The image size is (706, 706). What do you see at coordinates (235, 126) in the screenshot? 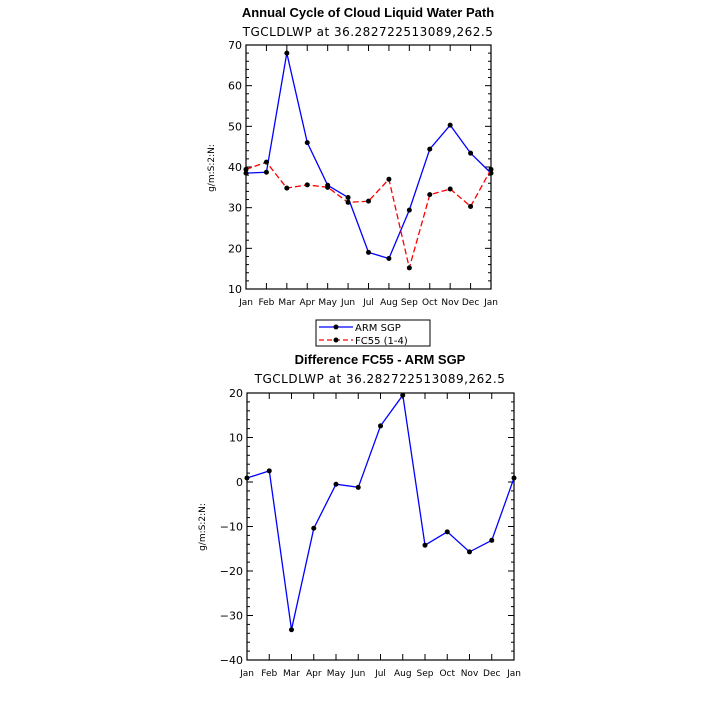
I see `y-tick-label: 50` at bounding box center [235, 126].